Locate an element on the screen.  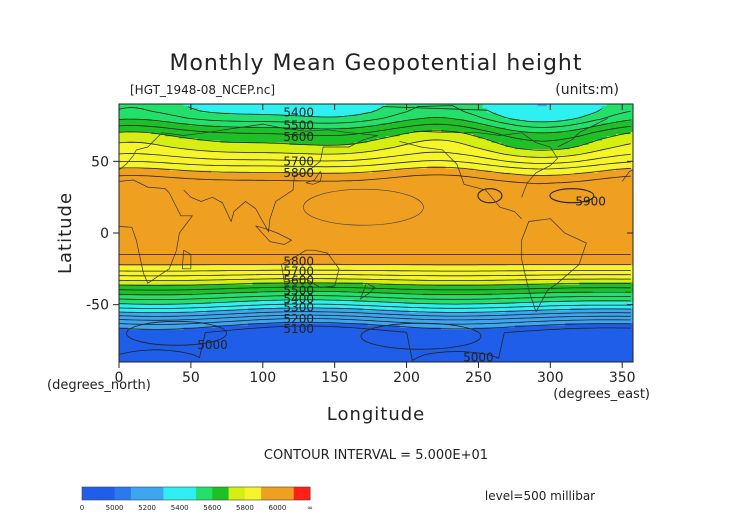
y-tick-label: -50 is located at coordinates (97, 306).